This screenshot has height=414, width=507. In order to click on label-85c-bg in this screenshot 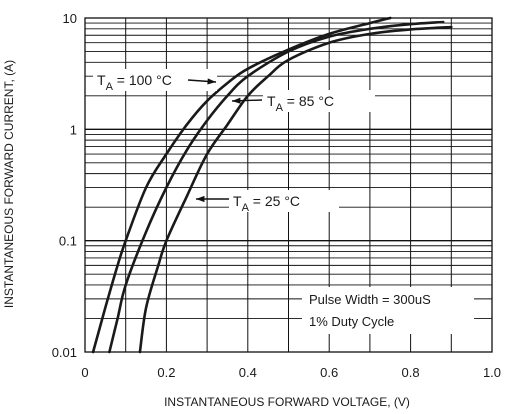, I will do `click(319, 101)`.